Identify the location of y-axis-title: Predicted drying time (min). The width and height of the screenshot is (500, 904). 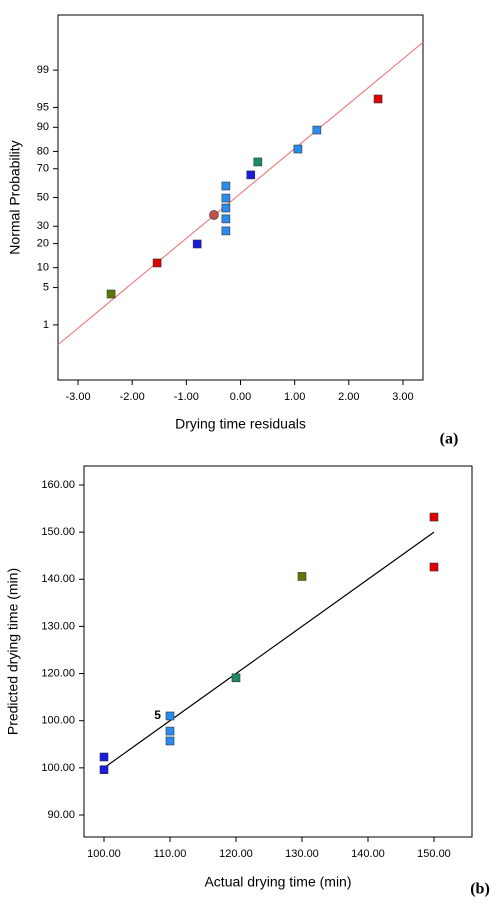
(13, 651).